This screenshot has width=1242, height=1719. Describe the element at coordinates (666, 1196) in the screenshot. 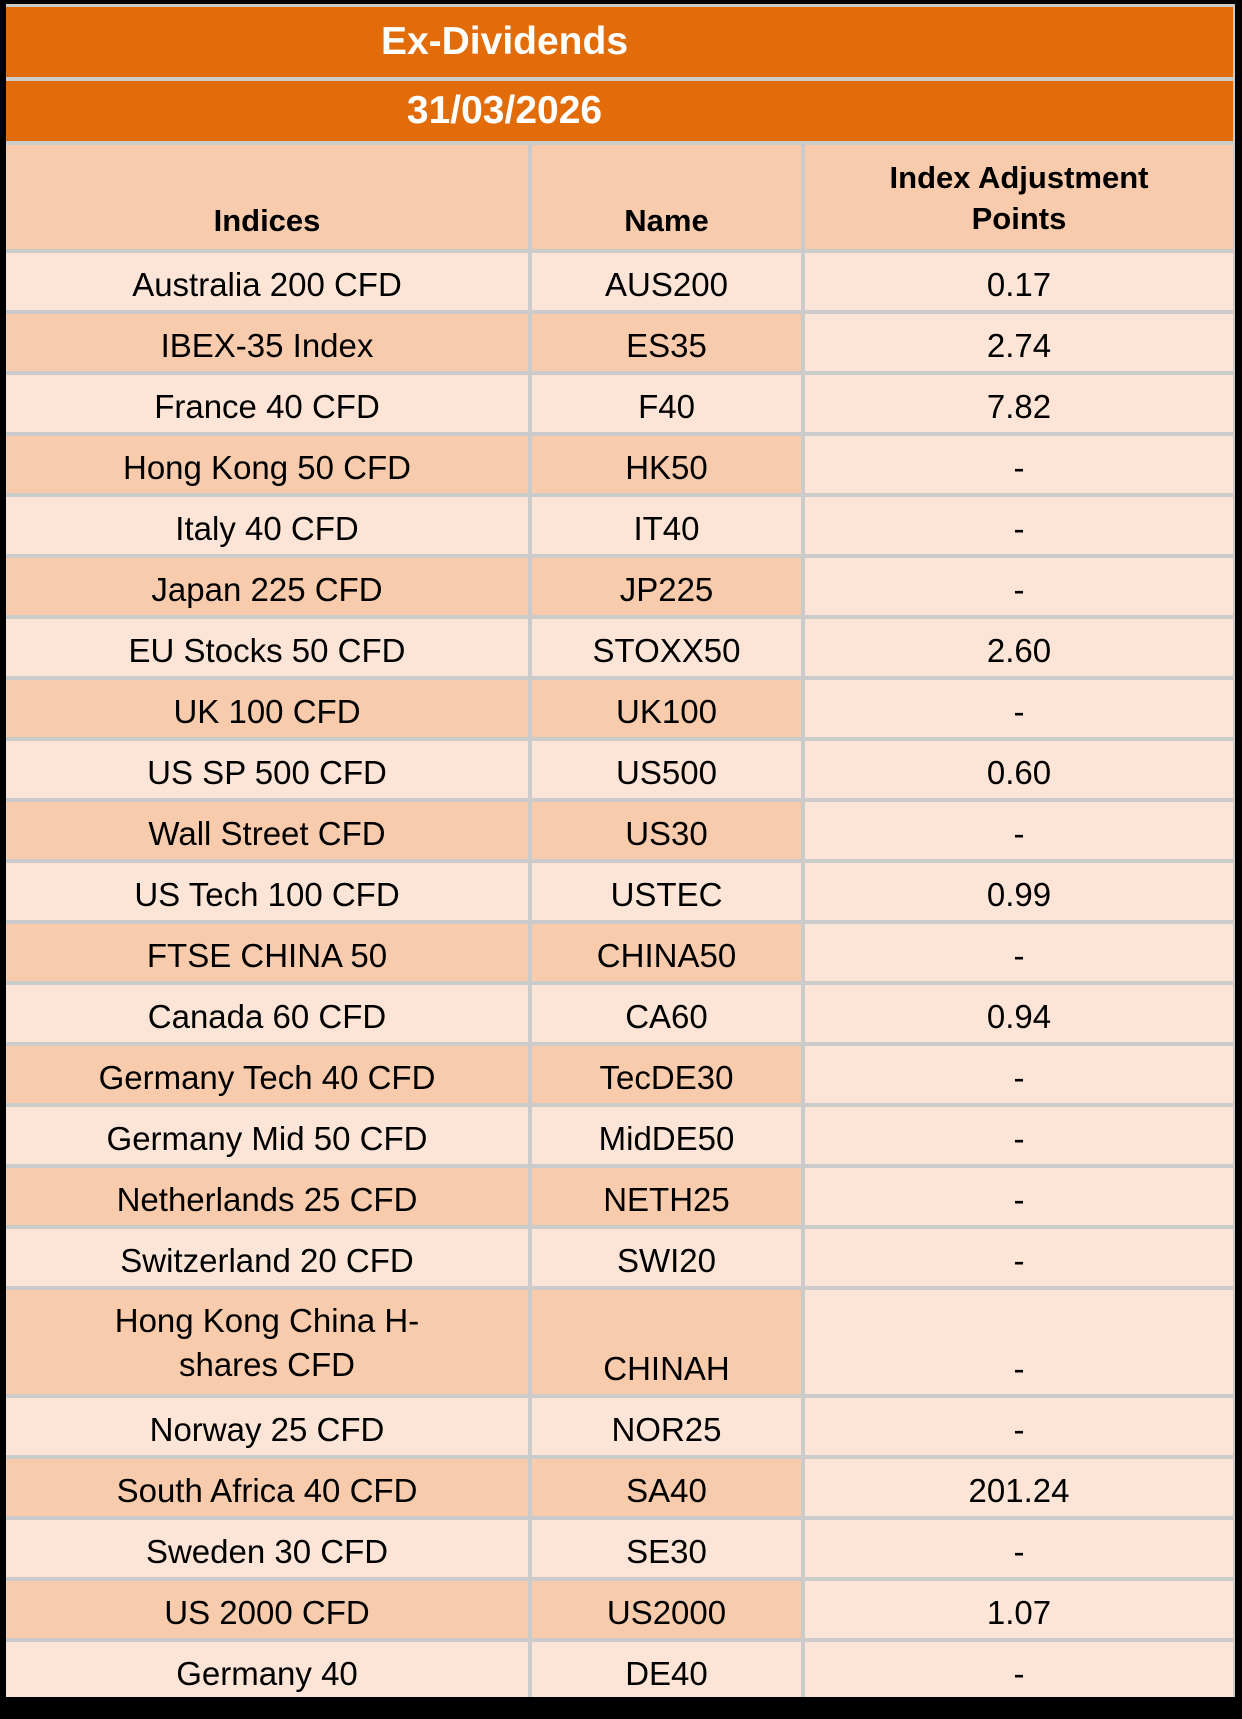

I see `cell-name: NETH25` at that location.